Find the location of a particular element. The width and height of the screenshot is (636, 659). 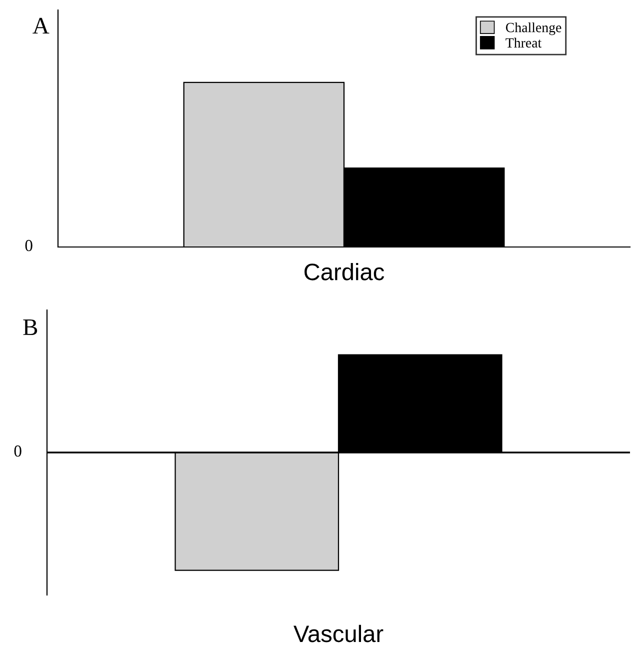

x-axis-title: Vascular is located at coordinates (339, 633).